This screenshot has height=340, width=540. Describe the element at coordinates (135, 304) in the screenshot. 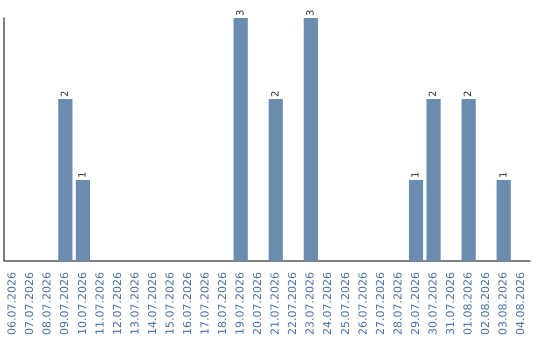

I see `x-tick-label: 13.07.2026` at that location.